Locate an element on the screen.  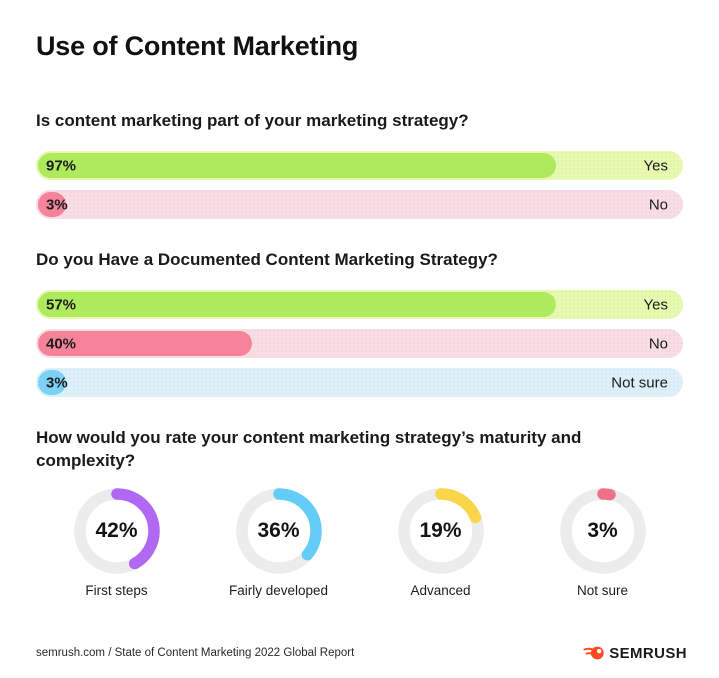
page-title: Use of Content Marketing is located at coordinates (197, 46).